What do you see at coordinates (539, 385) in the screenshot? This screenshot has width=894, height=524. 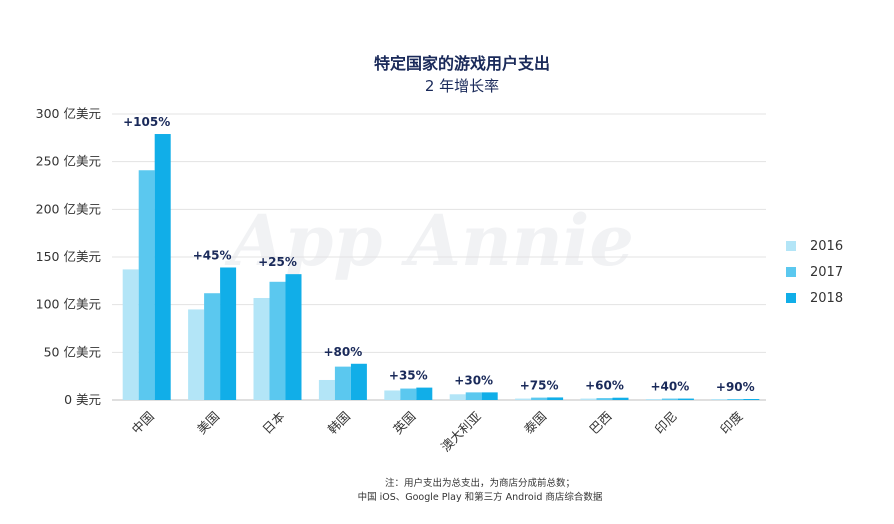 I see `growth-label: +75%` at bounding box center [539, 385].